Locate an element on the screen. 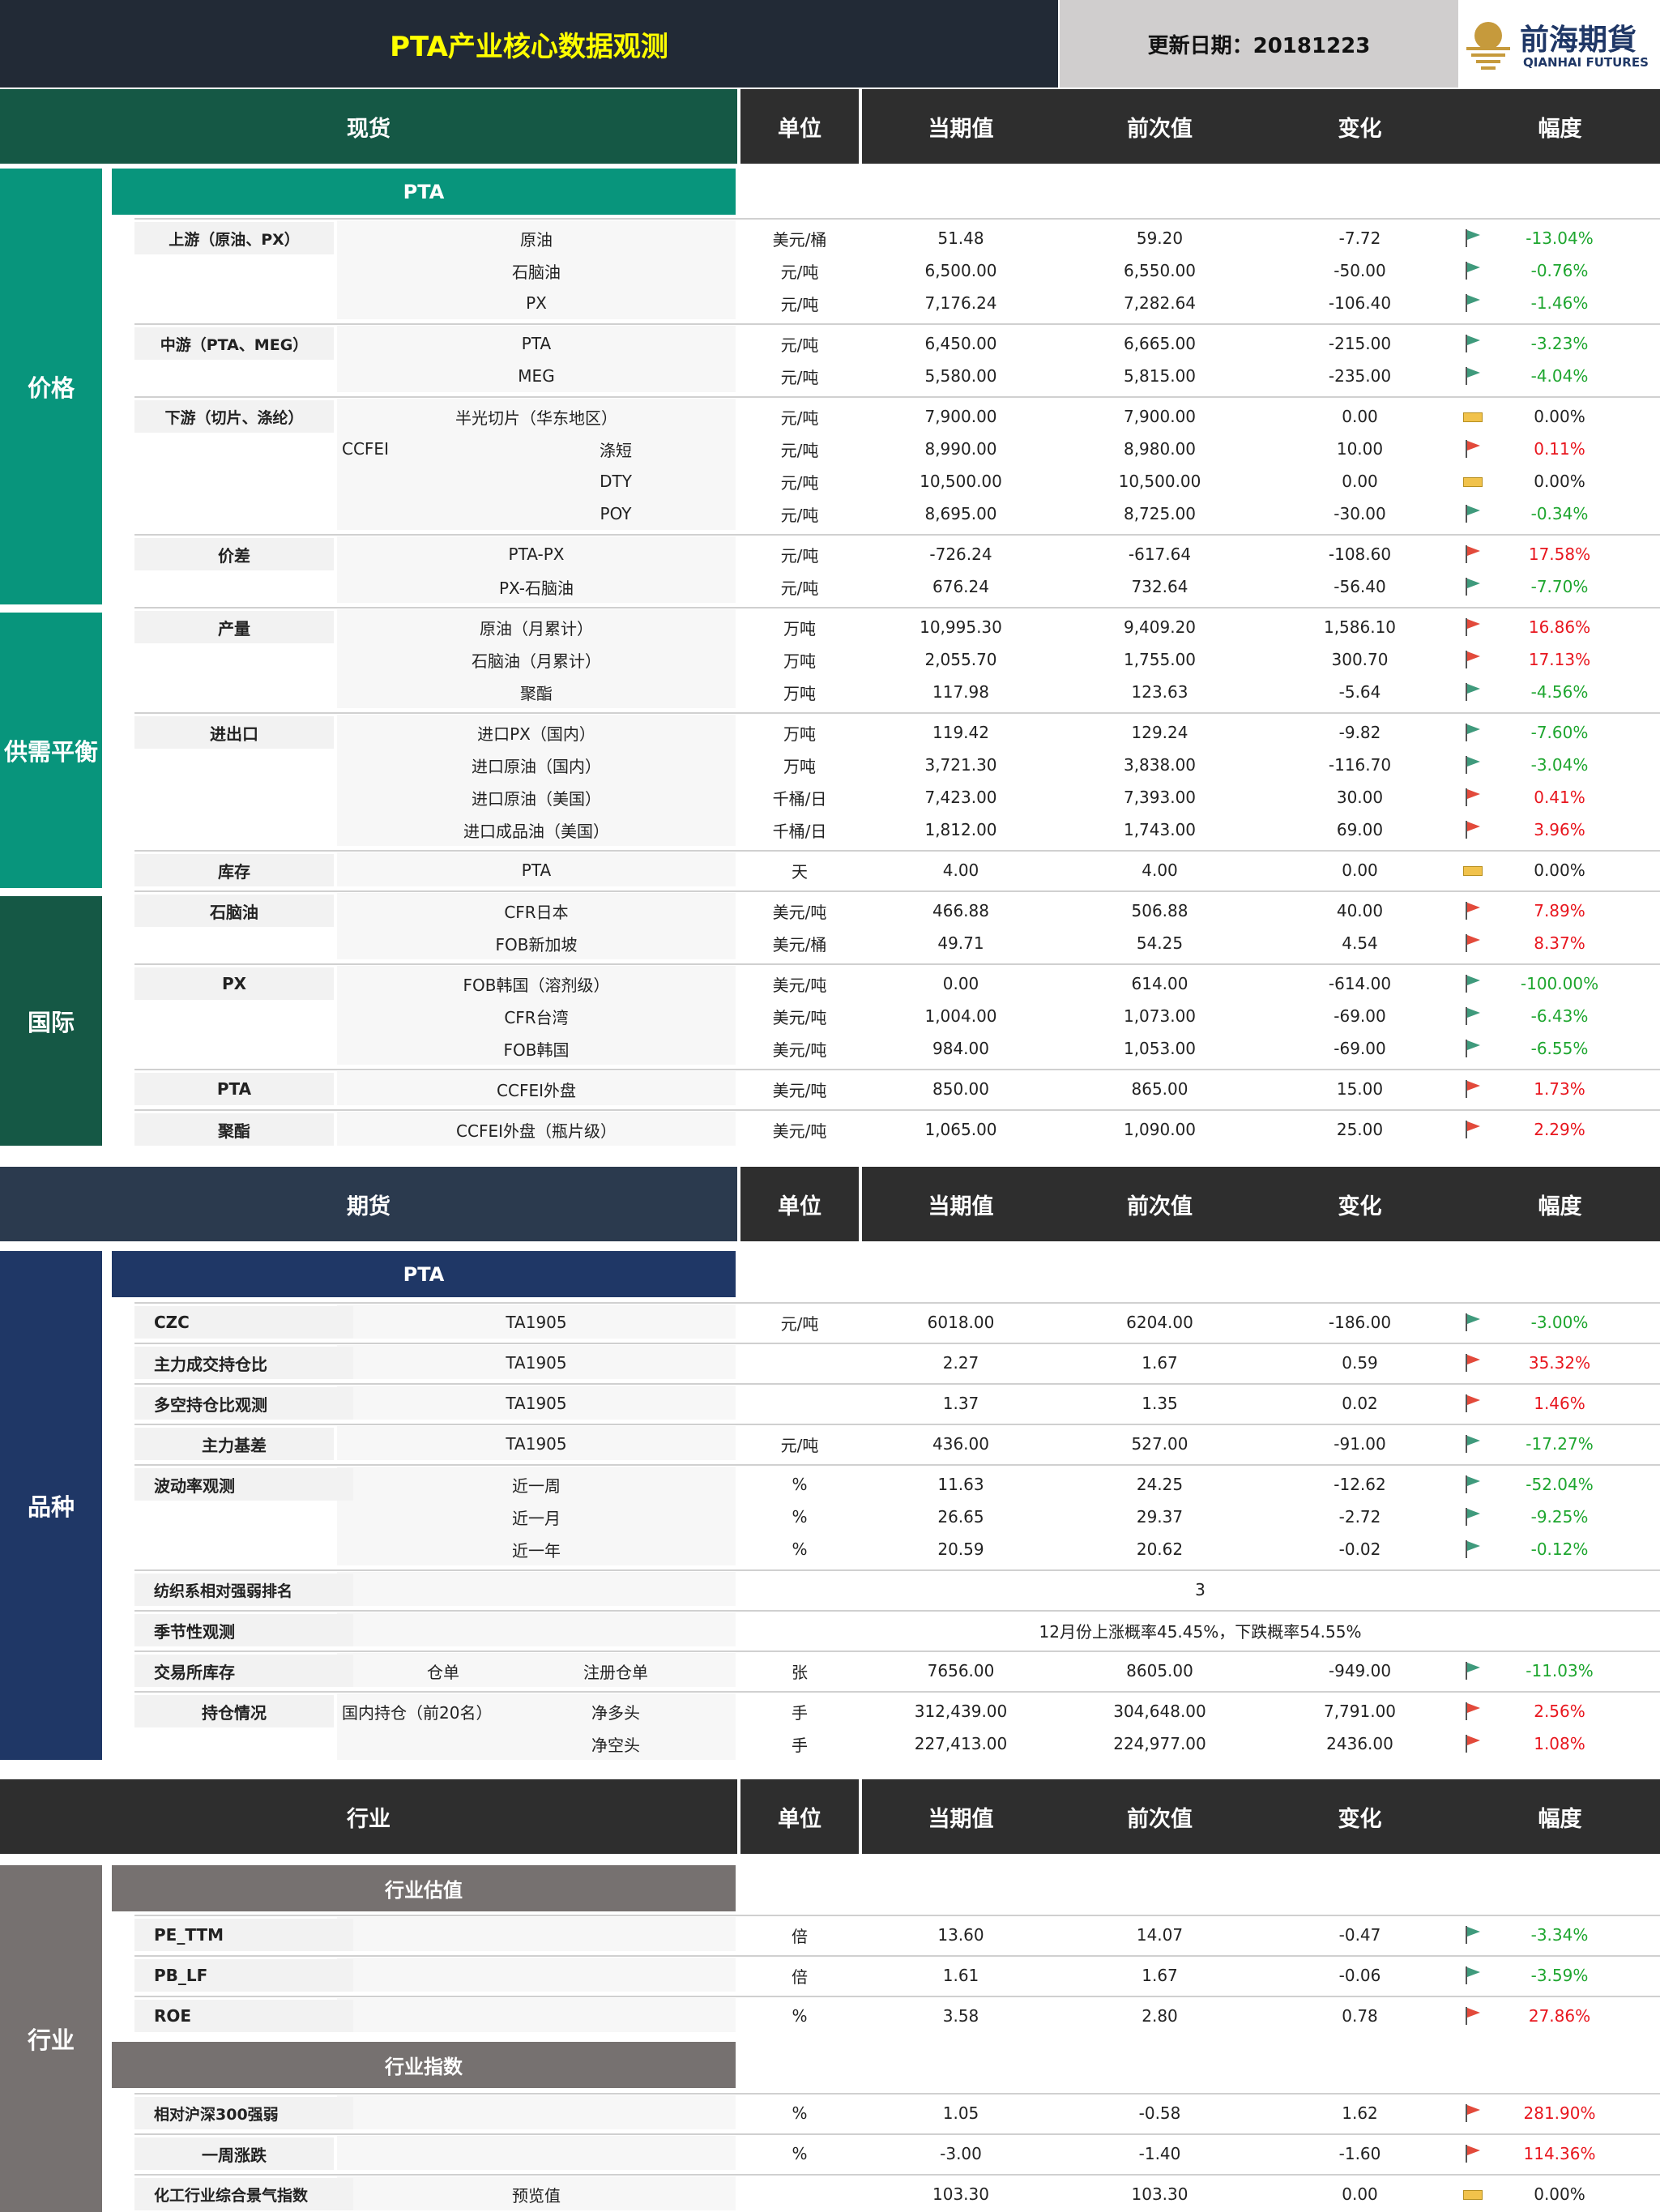 The width and height of the screenshot is (1660, 2212). change-value: 25.00 is located at coordinates (1360, 1129).